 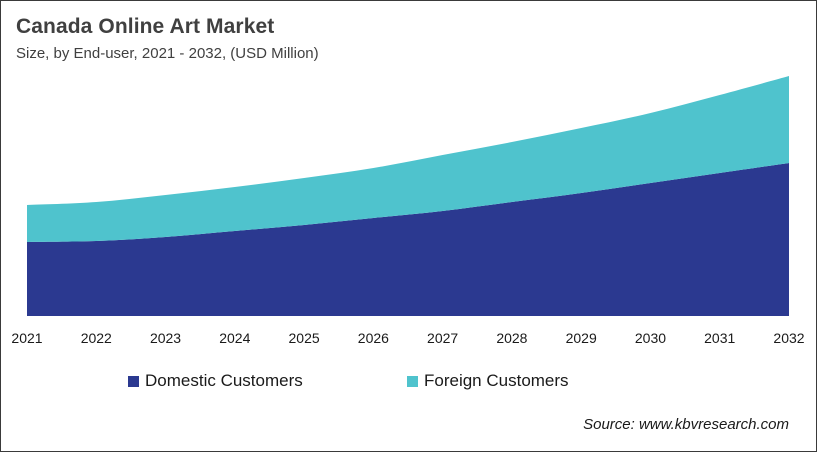 I want to click on legend-swatch-foreign, so click(x=412, y=381).